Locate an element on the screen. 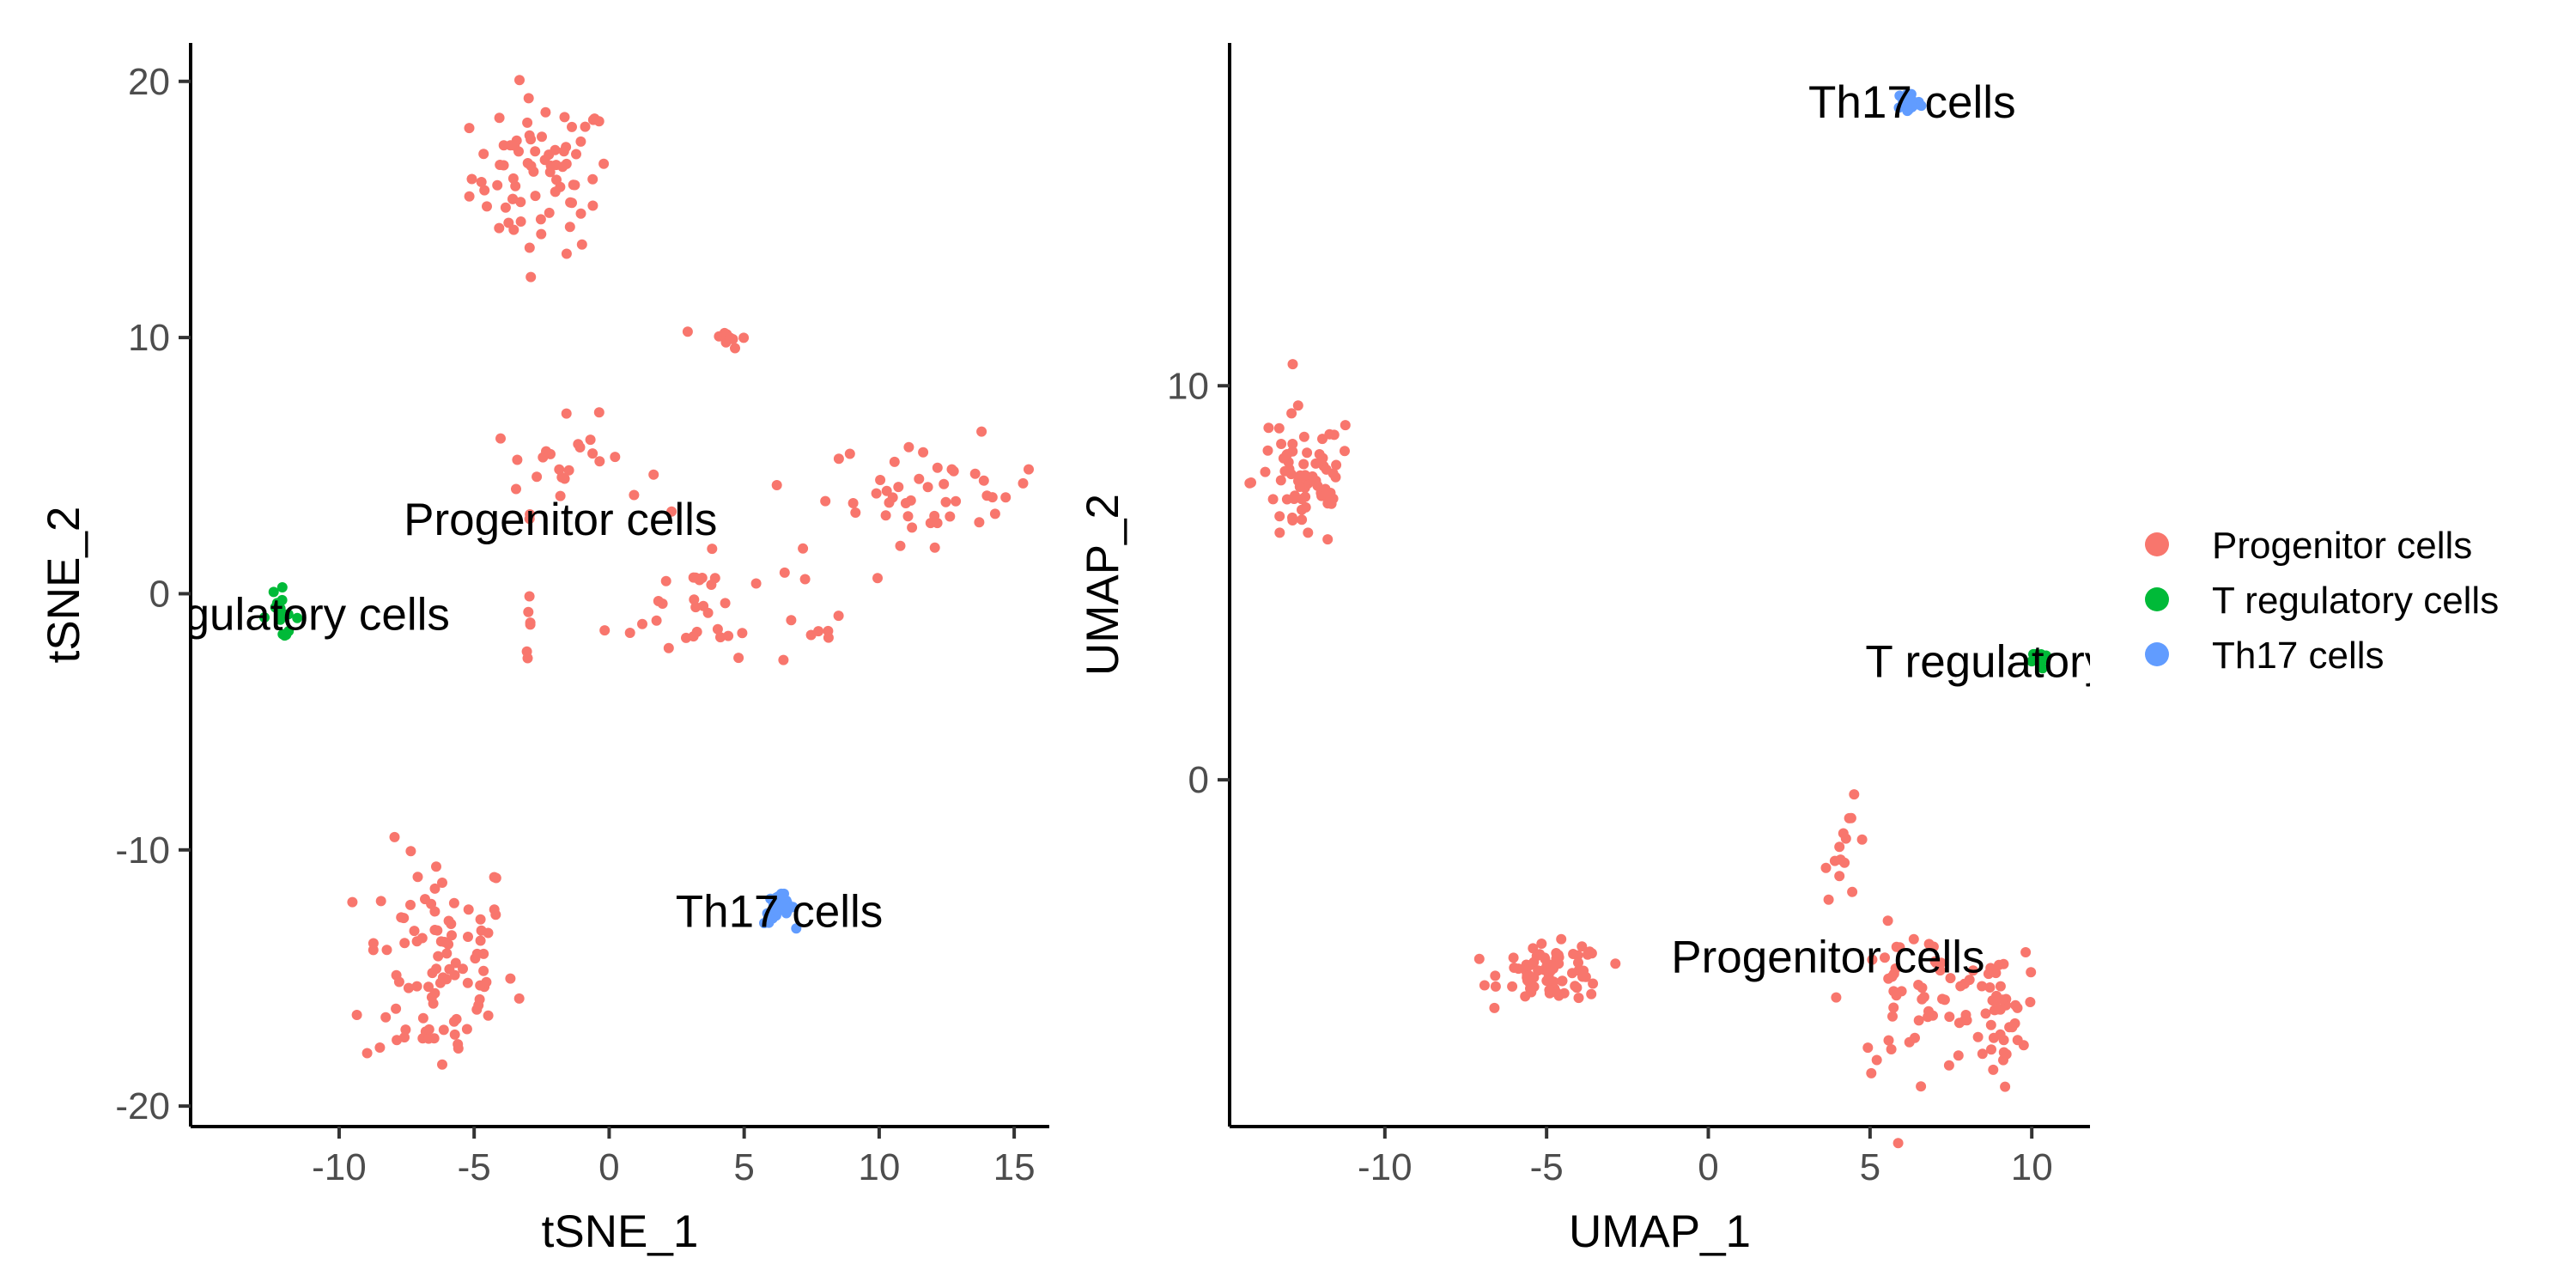  umap-y-axis-title: UMAP_2 is located at coordinates (1103, 585).